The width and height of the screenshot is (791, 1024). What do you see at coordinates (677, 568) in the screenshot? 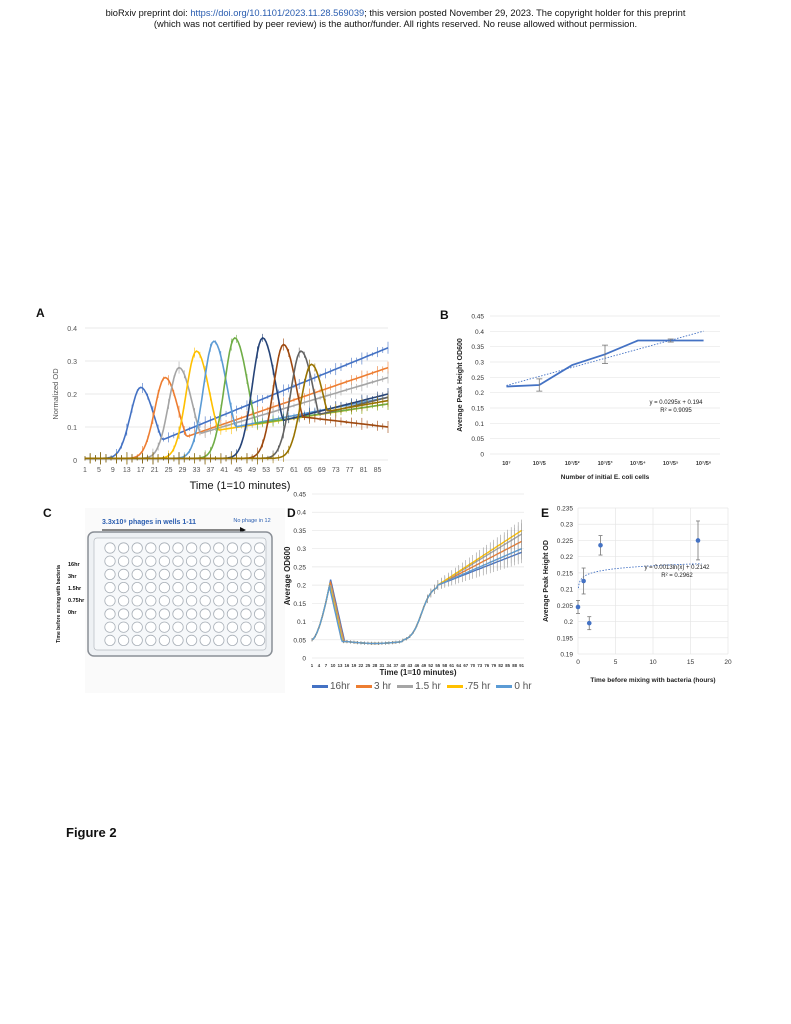
I see `trend-equation: y = 0.0013ln(x) + 0.2142` at bounding box center [677, 568].